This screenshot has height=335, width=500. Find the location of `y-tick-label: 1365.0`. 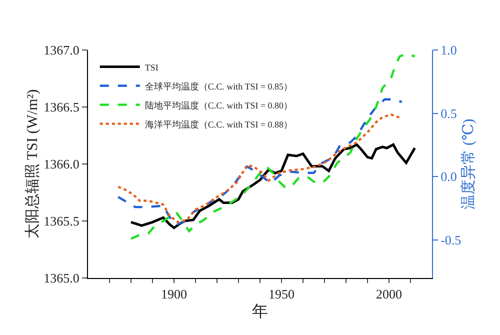

y-tick-label: 1365.0 is located at coordinates (62, 278).